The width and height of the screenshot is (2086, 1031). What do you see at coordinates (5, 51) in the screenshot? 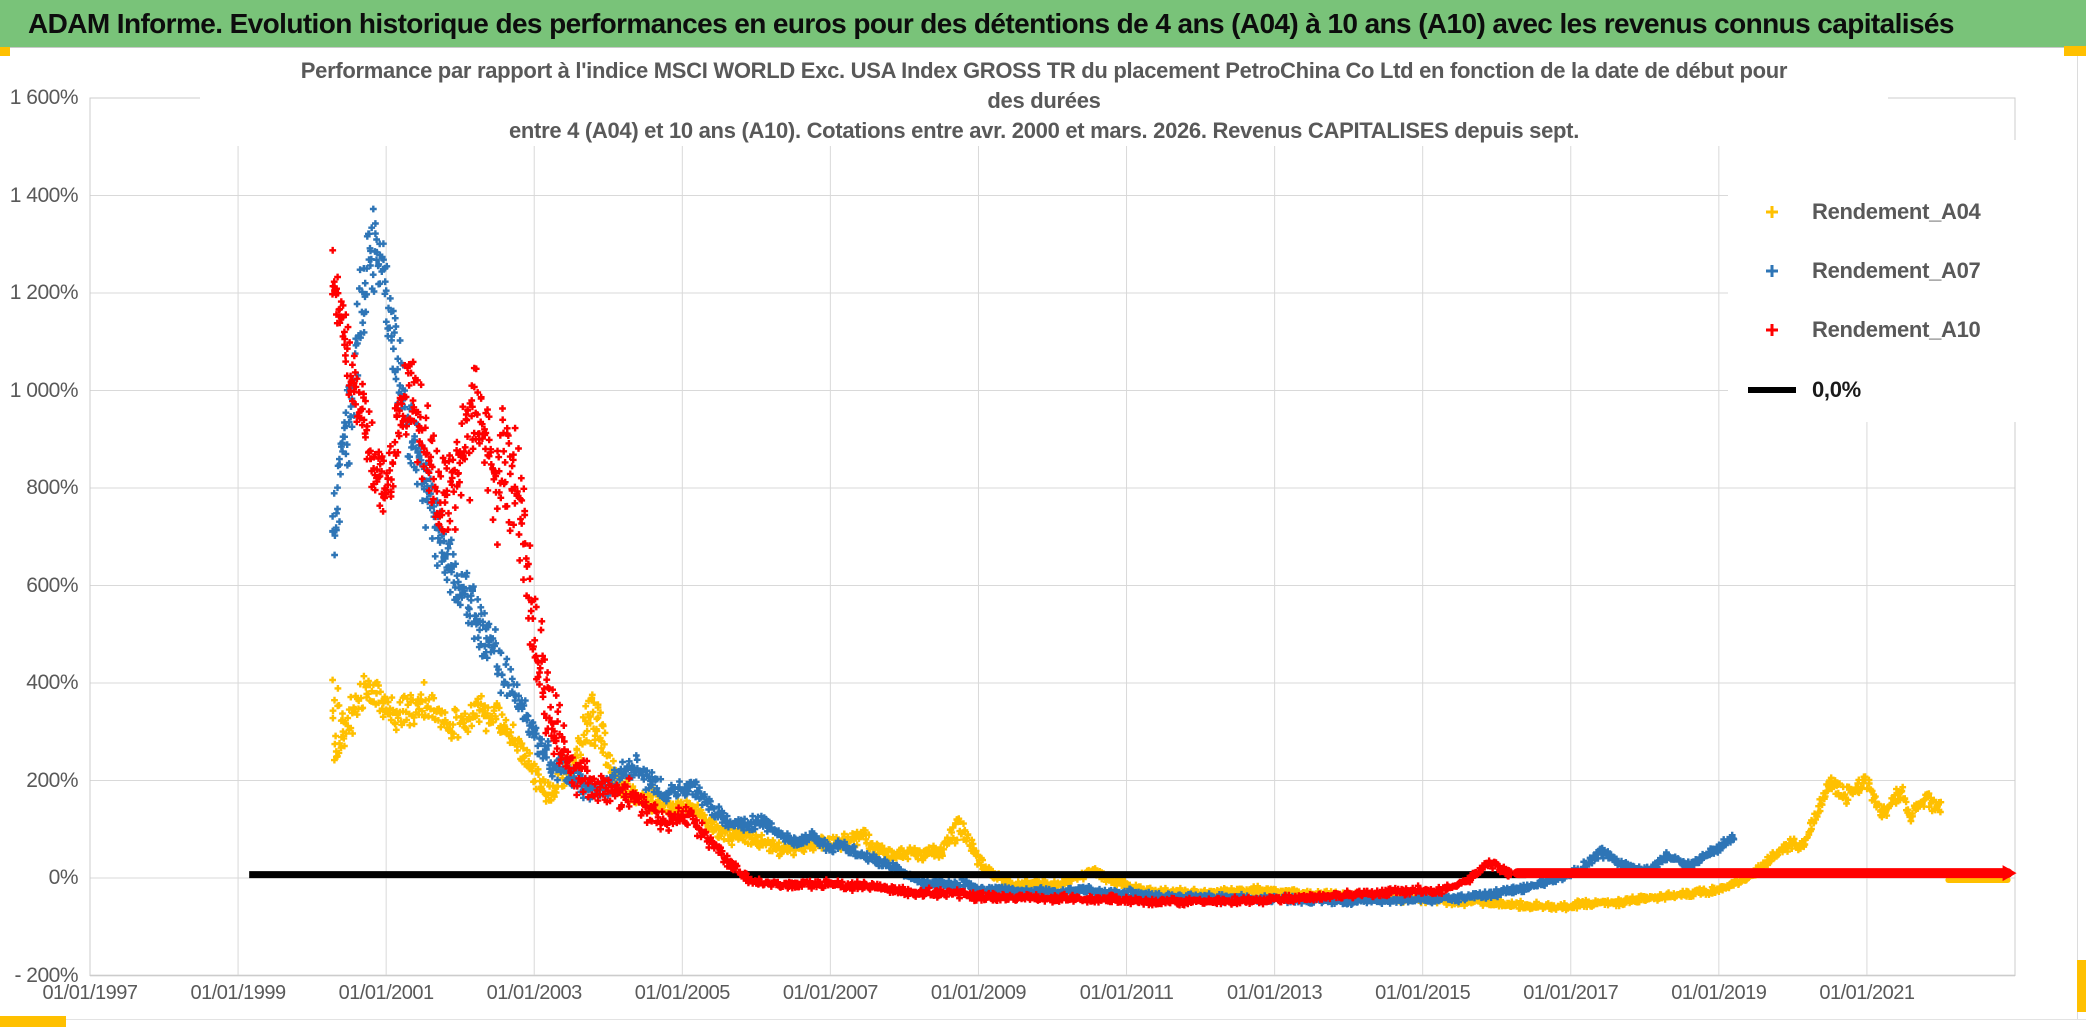
I see `gold-accent-top-left` at bounding box center [5, 51].